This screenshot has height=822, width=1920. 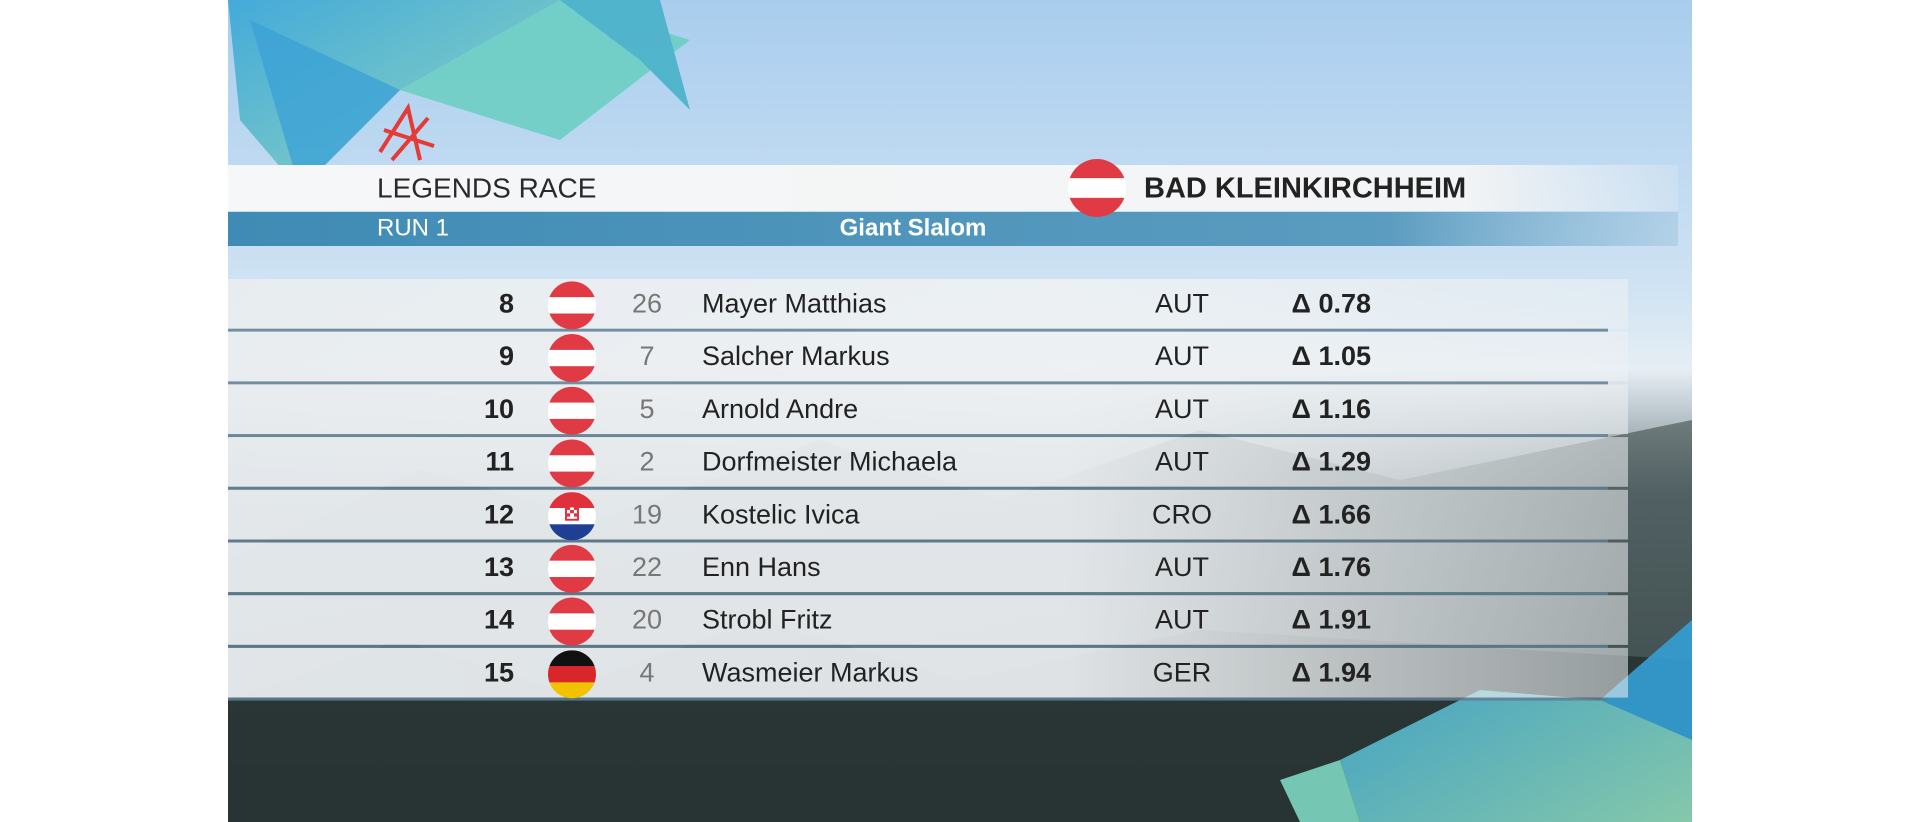 What do you see at coordinates (794, 303) in the screenshot?
I see `athlete-name: Mayer Matthias` at bounding box center [794, 303].